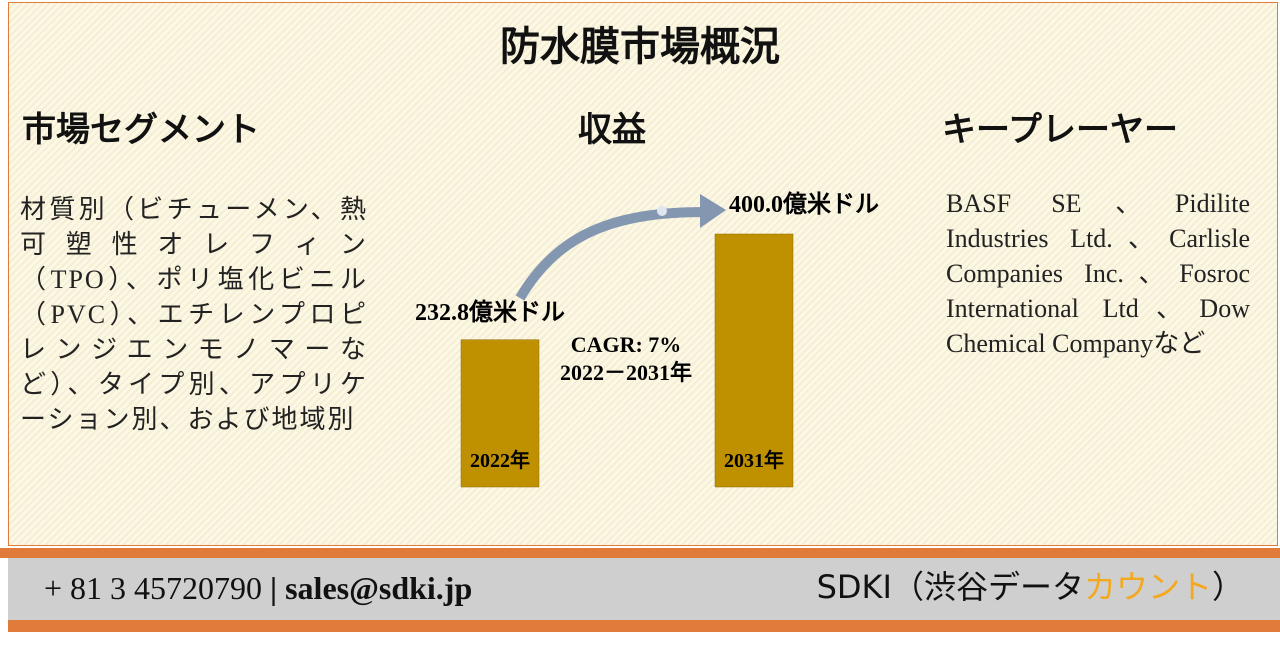 This screenshot has height=645, width=1280. What do you see at coordinates (1147, 587) in the screenshot?
I see `brand-highlight: カウント` at bounding box center [1147, 587].